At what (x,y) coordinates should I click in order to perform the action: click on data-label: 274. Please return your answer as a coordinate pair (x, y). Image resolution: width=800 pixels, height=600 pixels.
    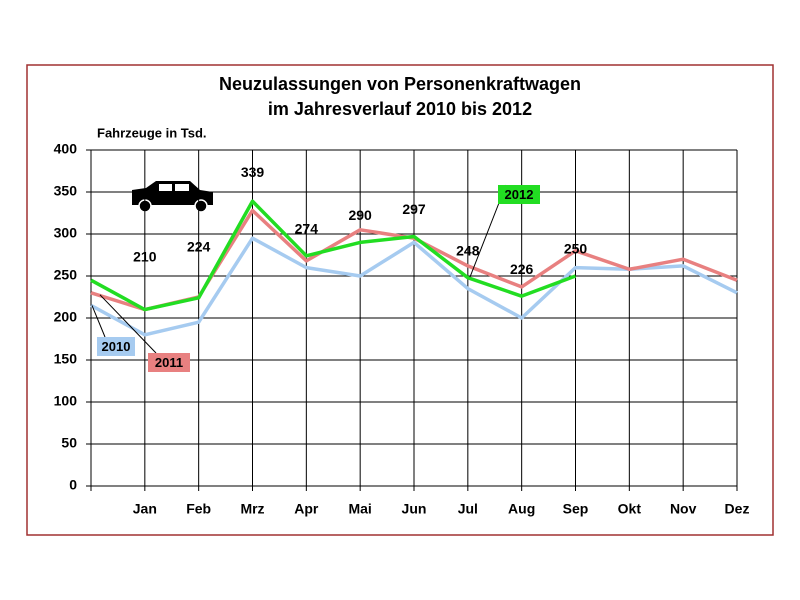
    Looking at the image, I should click on (307, 229).